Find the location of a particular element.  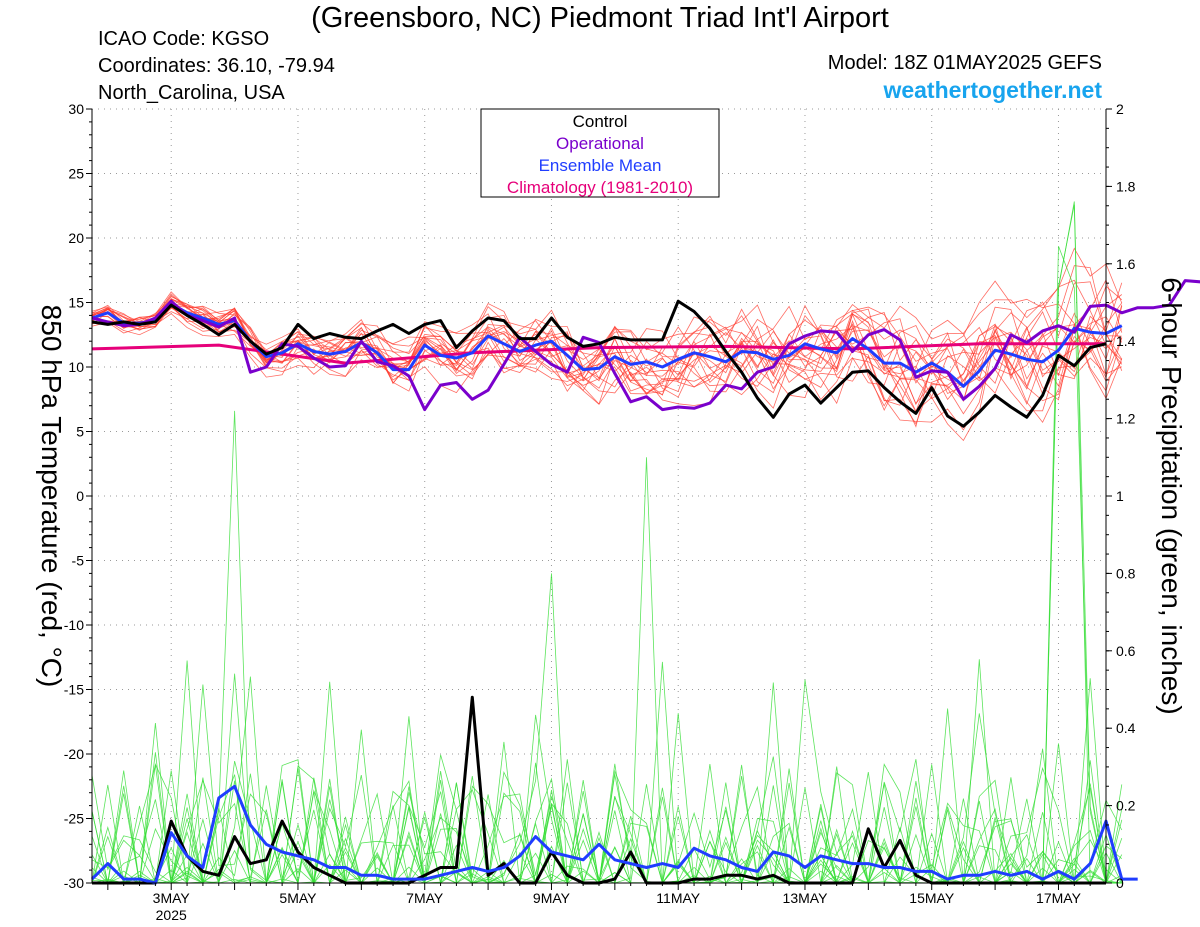

x-tick-label: 15MAY is located at coordinates (932, 898).